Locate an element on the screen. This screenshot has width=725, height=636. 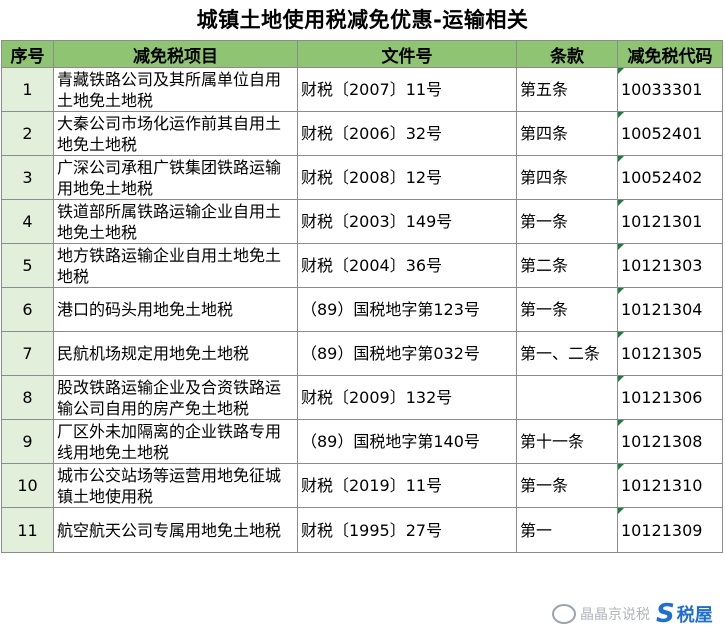
cell-doc: 财税〔1995〕27号 is located at coordinates (407, 530).